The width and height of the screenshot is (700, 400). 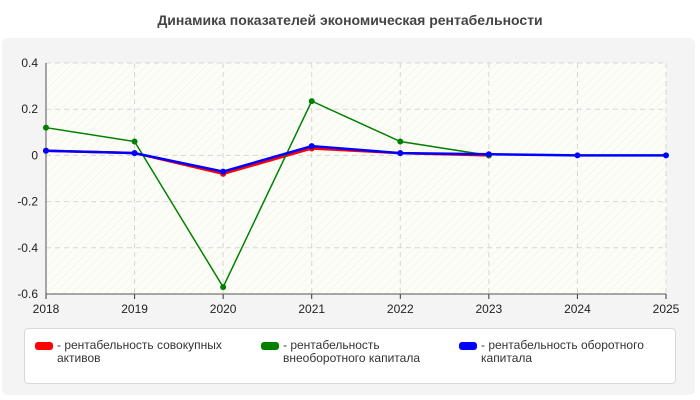 I want to click on x-tick-label: 2021, so click(x=311, y=309).